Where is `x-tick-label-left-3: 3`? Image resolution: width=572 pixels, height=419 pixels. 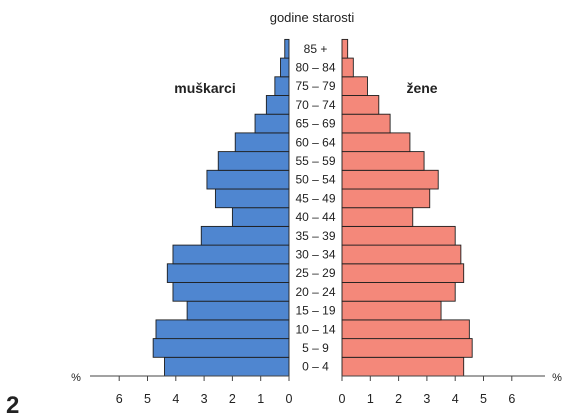
x-tick-label-left-3: 3 is located at coordinates (204, 399).